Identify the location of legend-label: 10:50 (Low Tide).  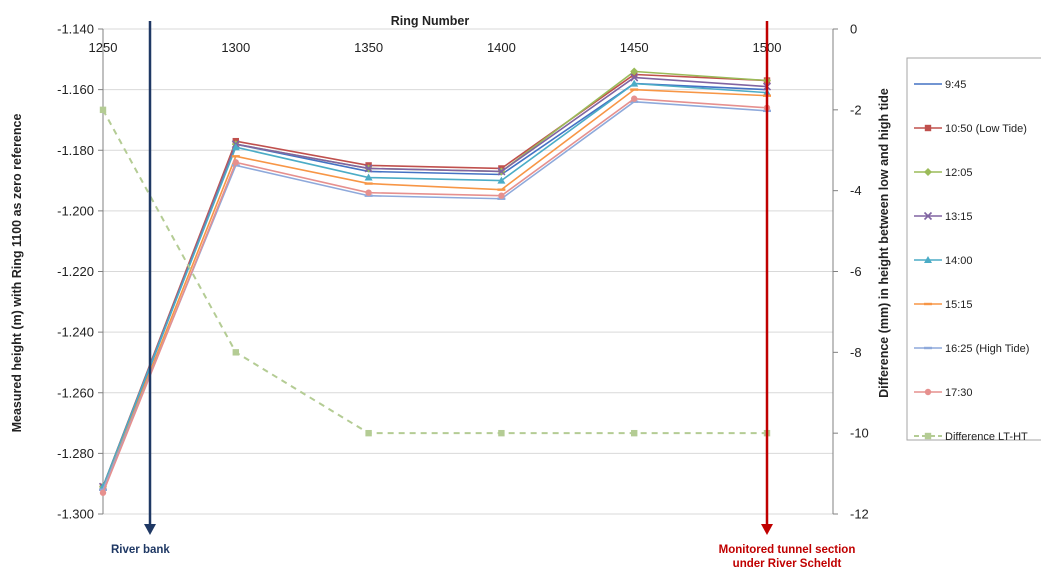
(986, 129).